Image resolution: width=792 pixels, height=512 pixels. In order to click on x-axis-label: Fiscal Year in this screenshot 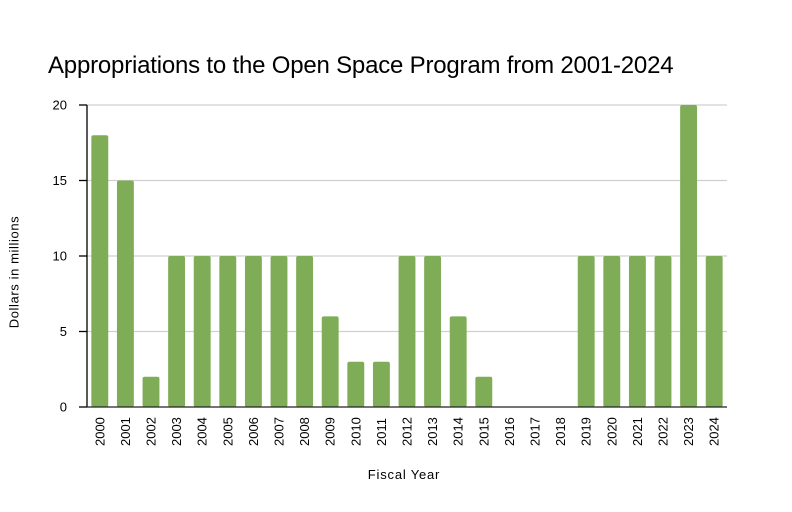, I will do `click(404, 474)`.